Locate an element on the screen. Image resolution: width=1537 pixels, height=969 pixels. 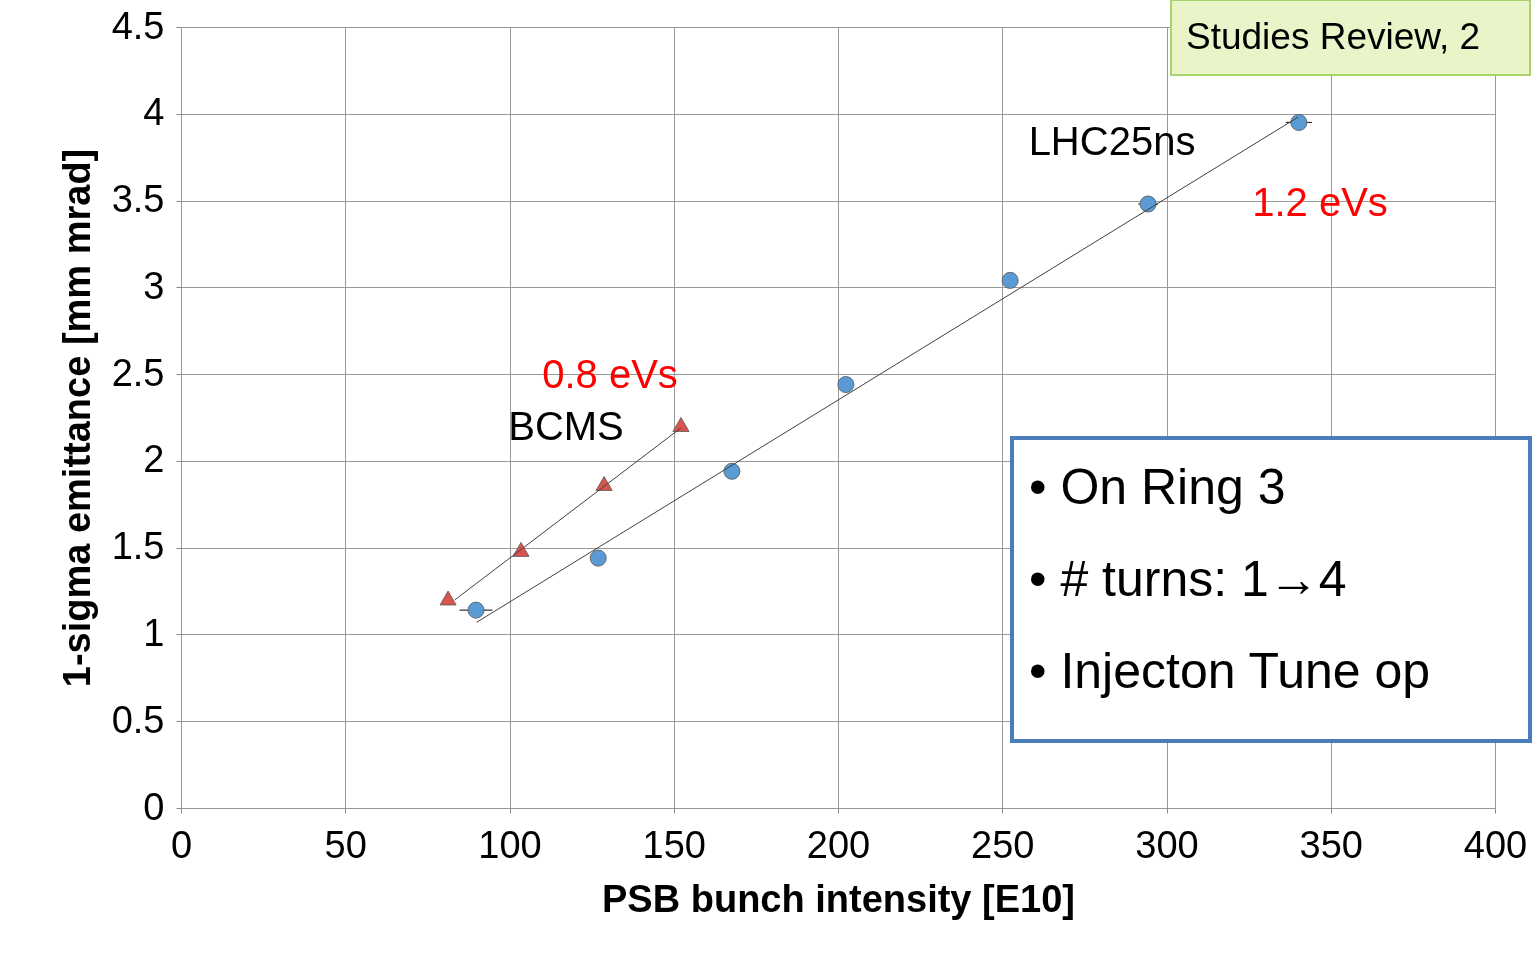
y-tick-label: 2 is located at coordinates (154, 459).